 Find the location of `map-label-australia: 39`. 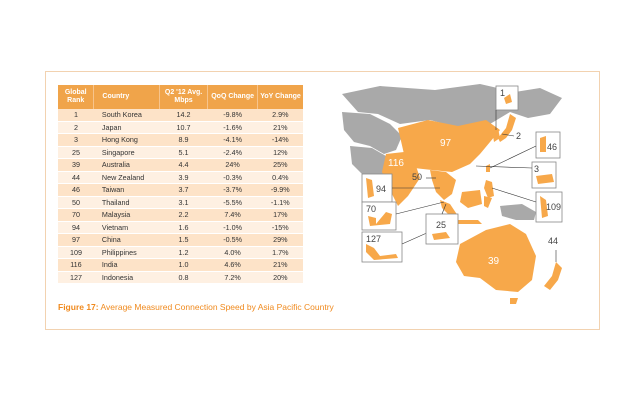

map-label-australia: 39 is located at coordinates (494, 261).